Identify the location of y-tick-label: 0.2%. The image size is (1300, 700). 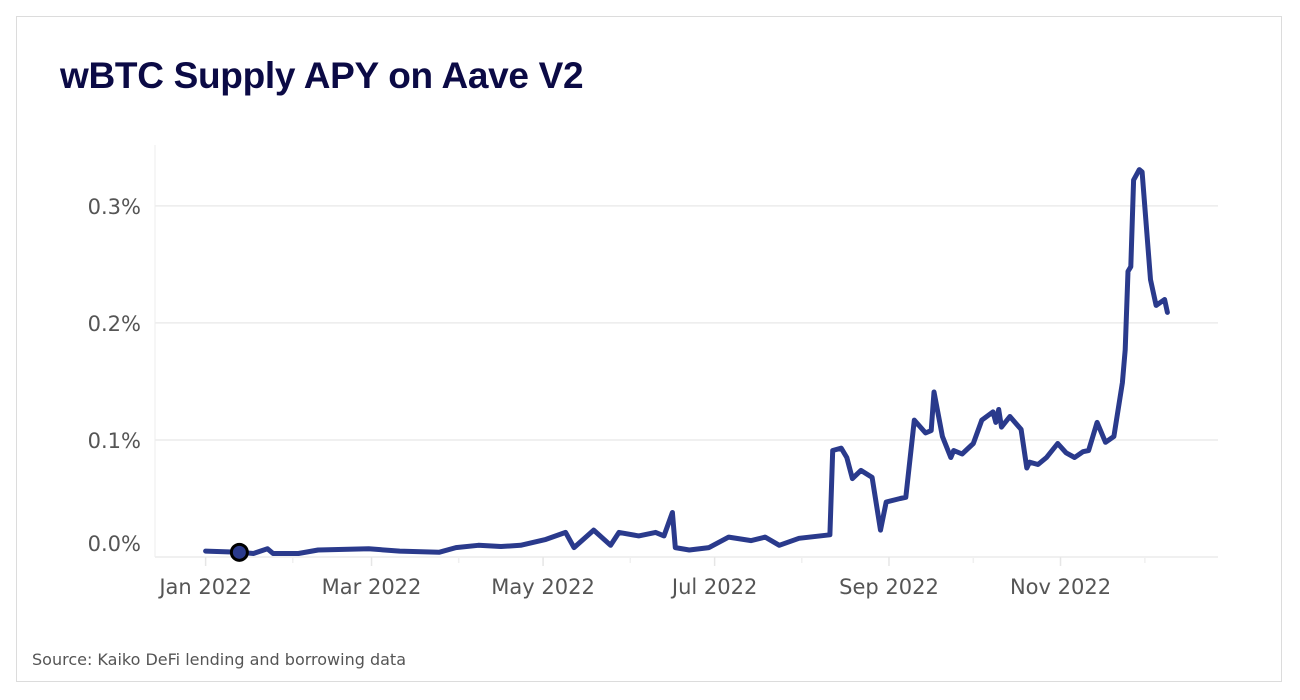
(114, 324).